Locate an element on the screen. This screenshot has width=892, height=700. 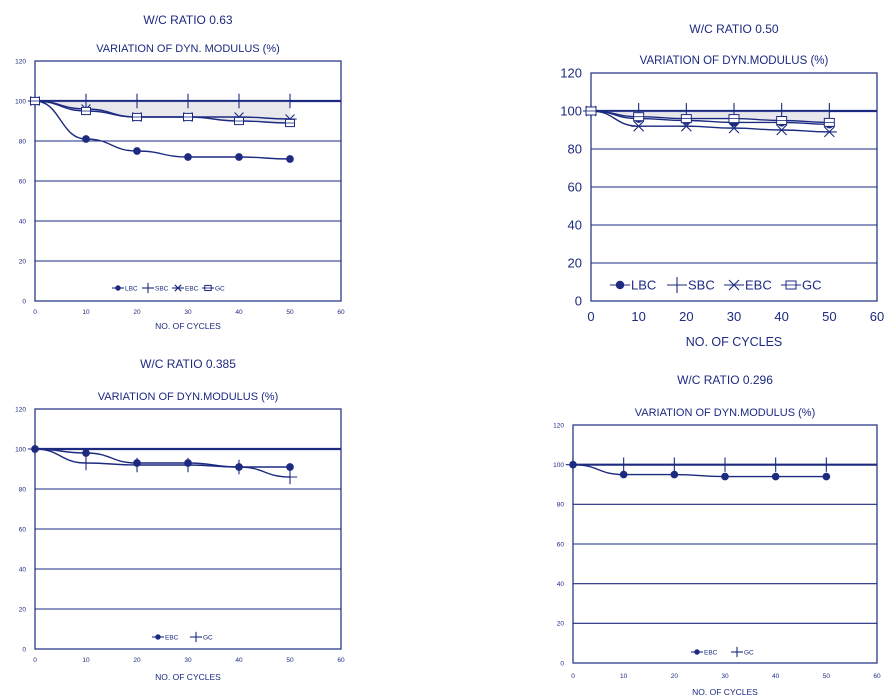
series-sbc is located at coordinates (162, 101).